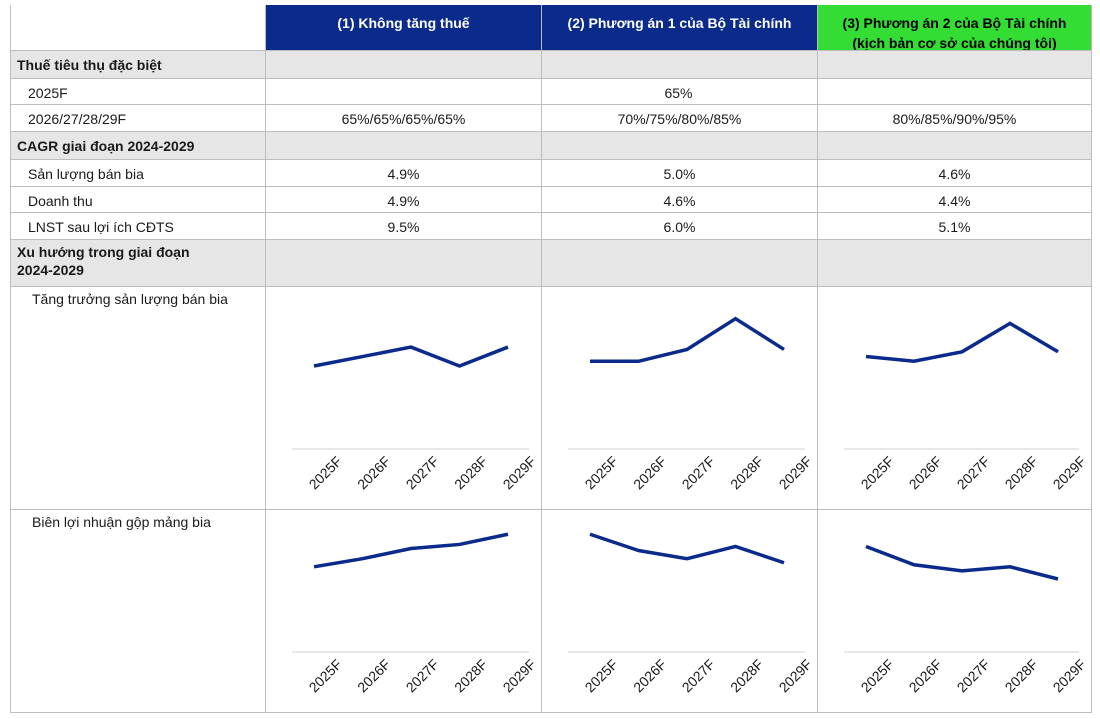 The image size is (1100, 719). Describe the element at coordinates (954, 174) in the screenshot. I see `row-volume-c3: 4.6%` at that location.